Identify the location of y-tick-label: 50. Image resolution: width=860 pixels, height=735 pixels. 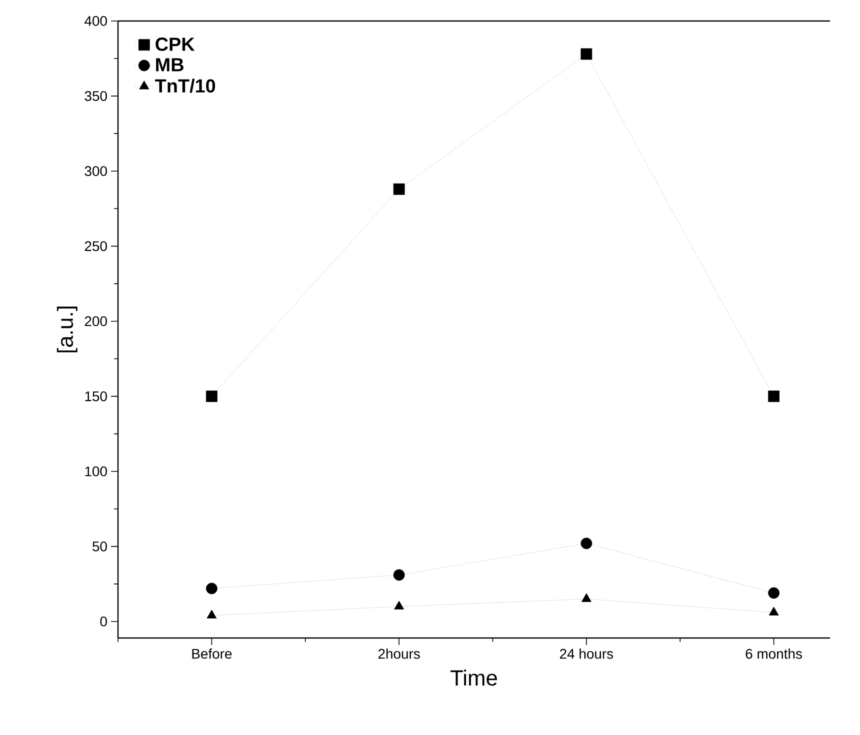
(99, 546).